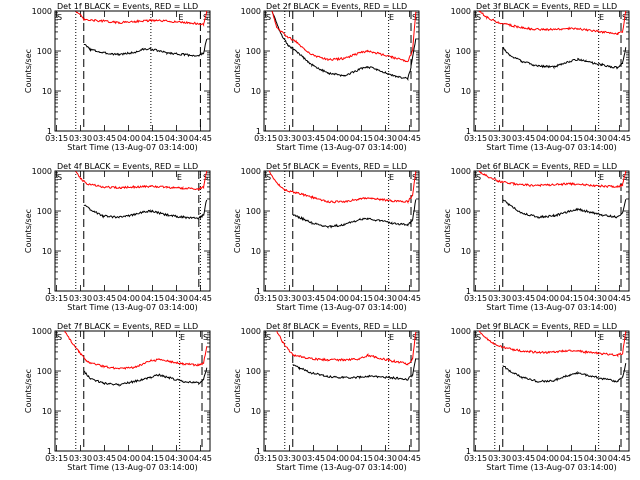 Image resolution: width=640 pixels, height=480 pixels. Describe the element at coordinates (336, 6) in the screenshot. I see `panel-title: Det 2f BLACK = Events, RED = LLD` at that location.